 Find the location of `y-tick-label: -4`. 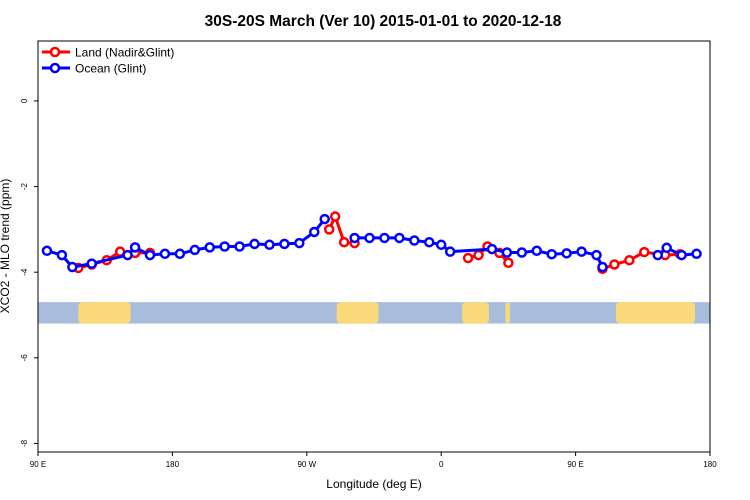

y-tick-label: -4 is located at coordinates (24, 272).